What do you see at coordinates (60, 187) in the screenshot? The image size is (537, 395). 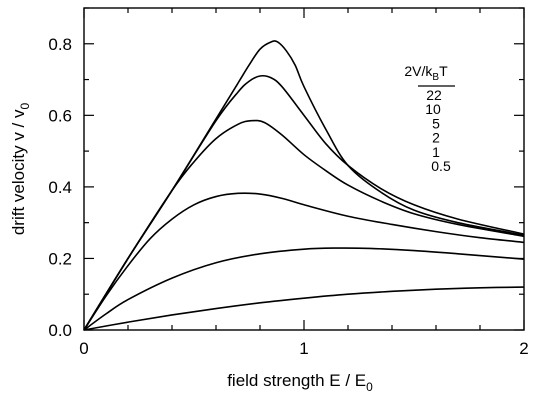 I see `y-tick-label: 0.4` at bounding box center [60, 187].